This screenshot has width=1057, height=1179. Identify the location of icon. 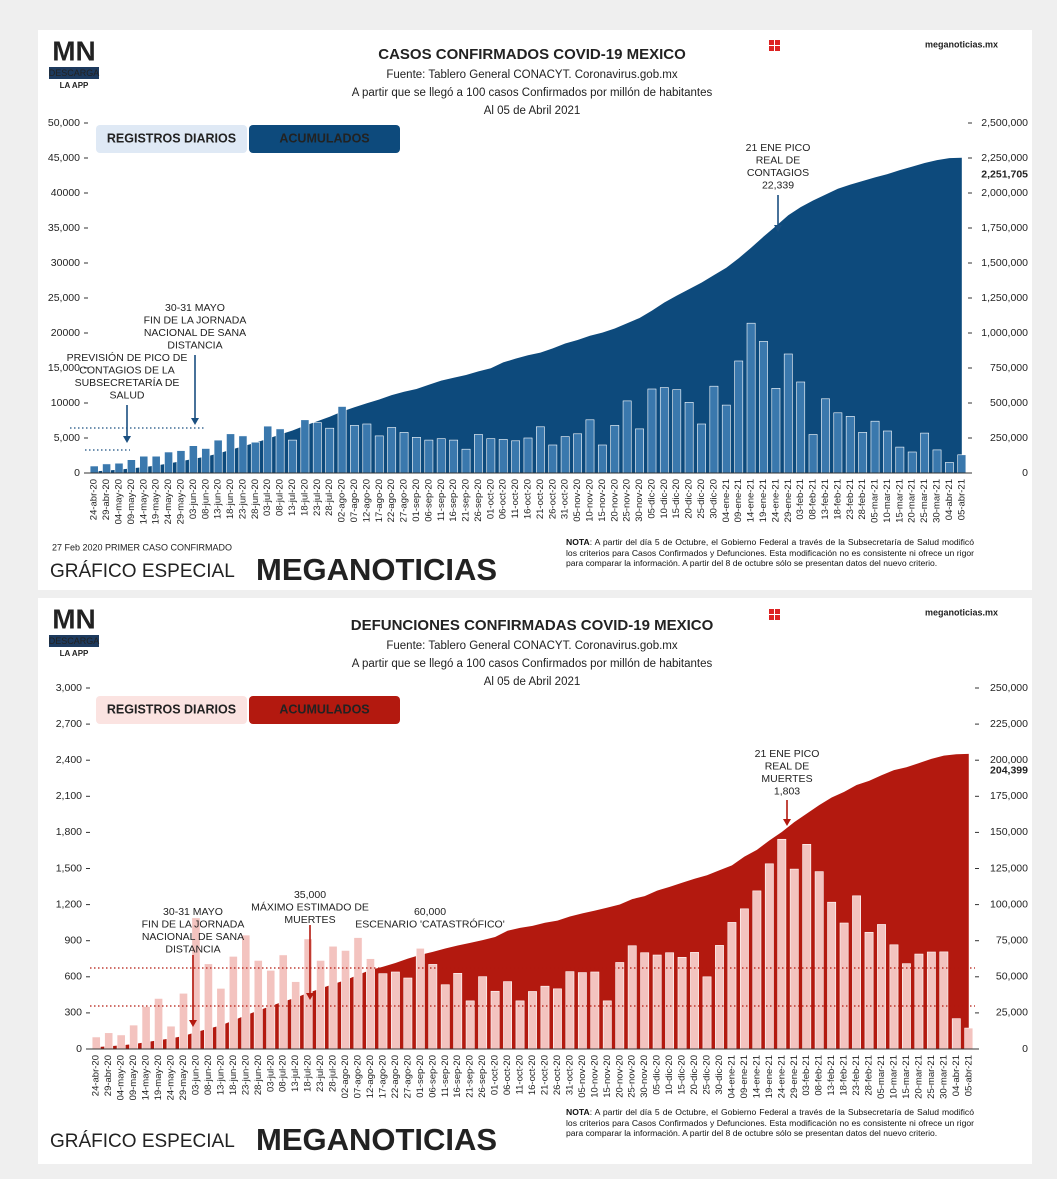
(774, 330).